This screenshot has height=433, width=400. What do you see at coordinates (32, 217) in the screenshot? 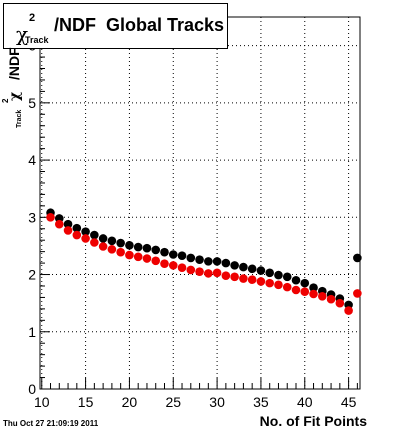
I see `y-tick-label: 3` at bounding box center [32, 217].